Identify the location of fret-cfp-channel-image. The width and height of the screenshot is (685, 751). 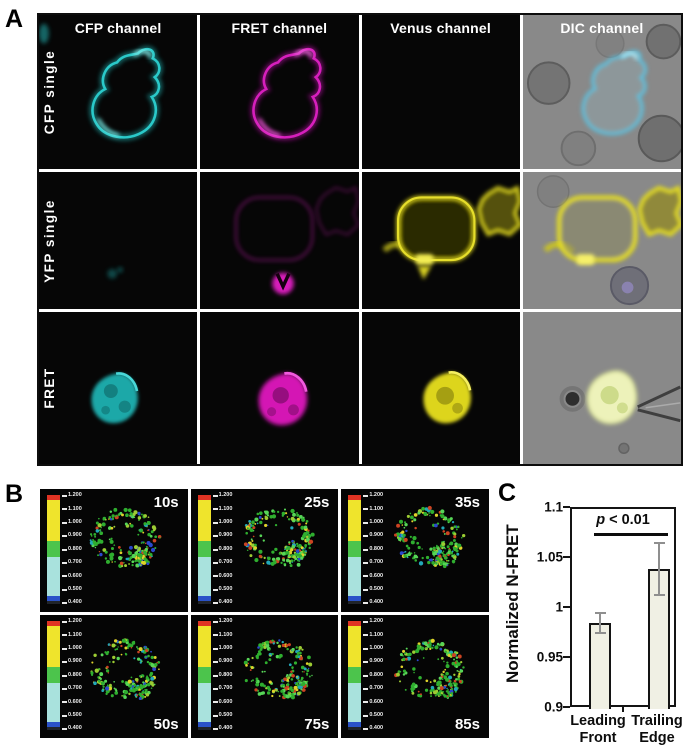
(115, 398).